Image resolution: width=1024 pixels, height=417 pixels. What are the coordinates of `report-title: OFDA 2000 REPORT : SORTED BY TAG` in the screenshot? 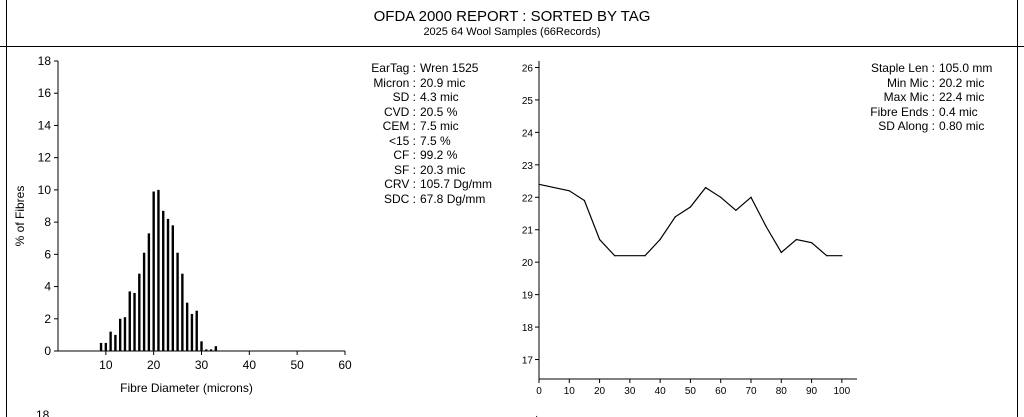 It's located at (512, 16).